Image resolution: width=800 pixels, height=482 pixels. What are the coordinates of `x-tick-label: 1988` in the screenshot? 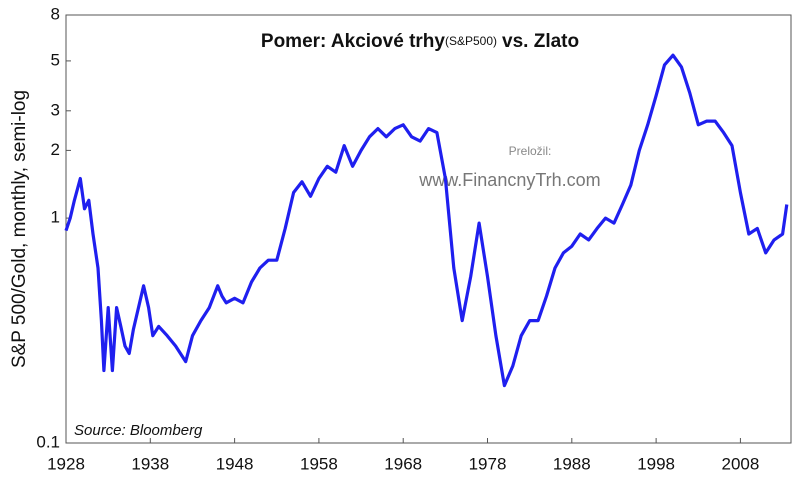 It's located at (572, 463).